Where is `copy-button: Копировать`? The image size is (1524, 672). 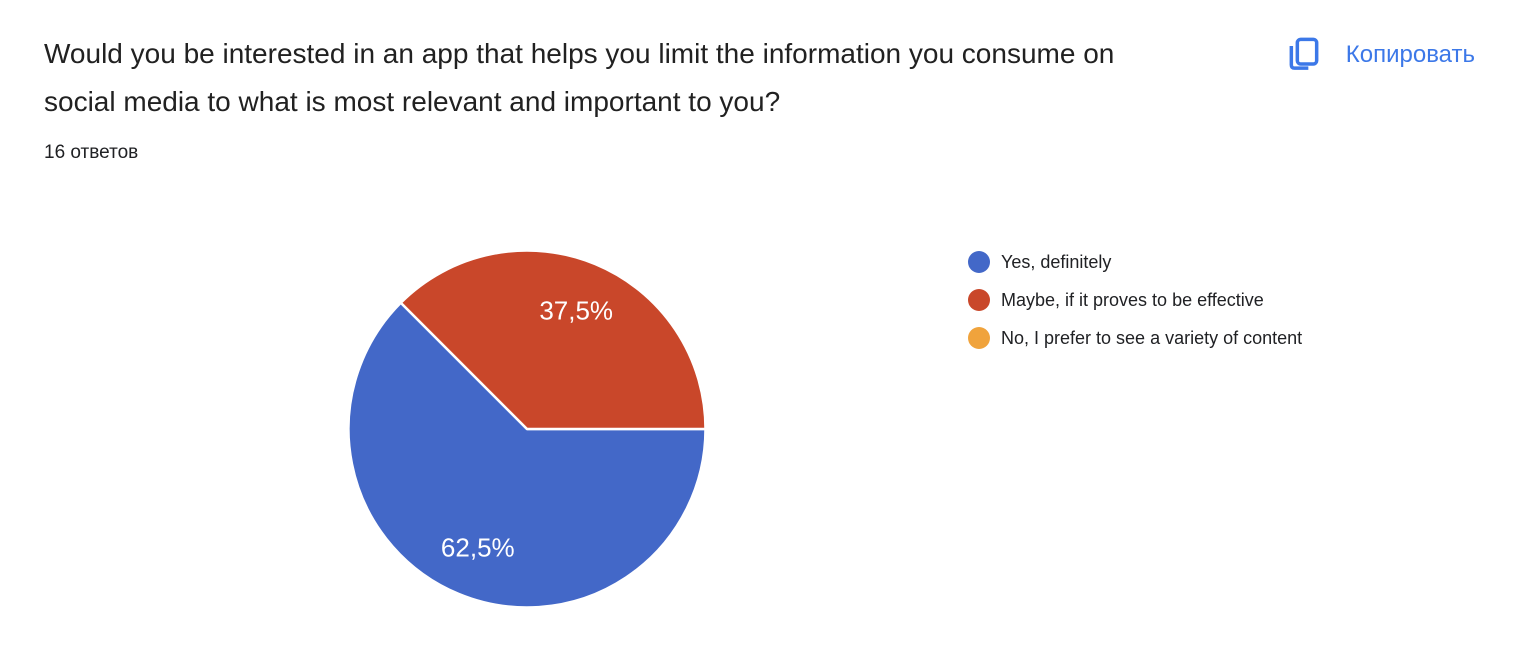
copy-button: Копировать is located at coordinates (1379, 55).